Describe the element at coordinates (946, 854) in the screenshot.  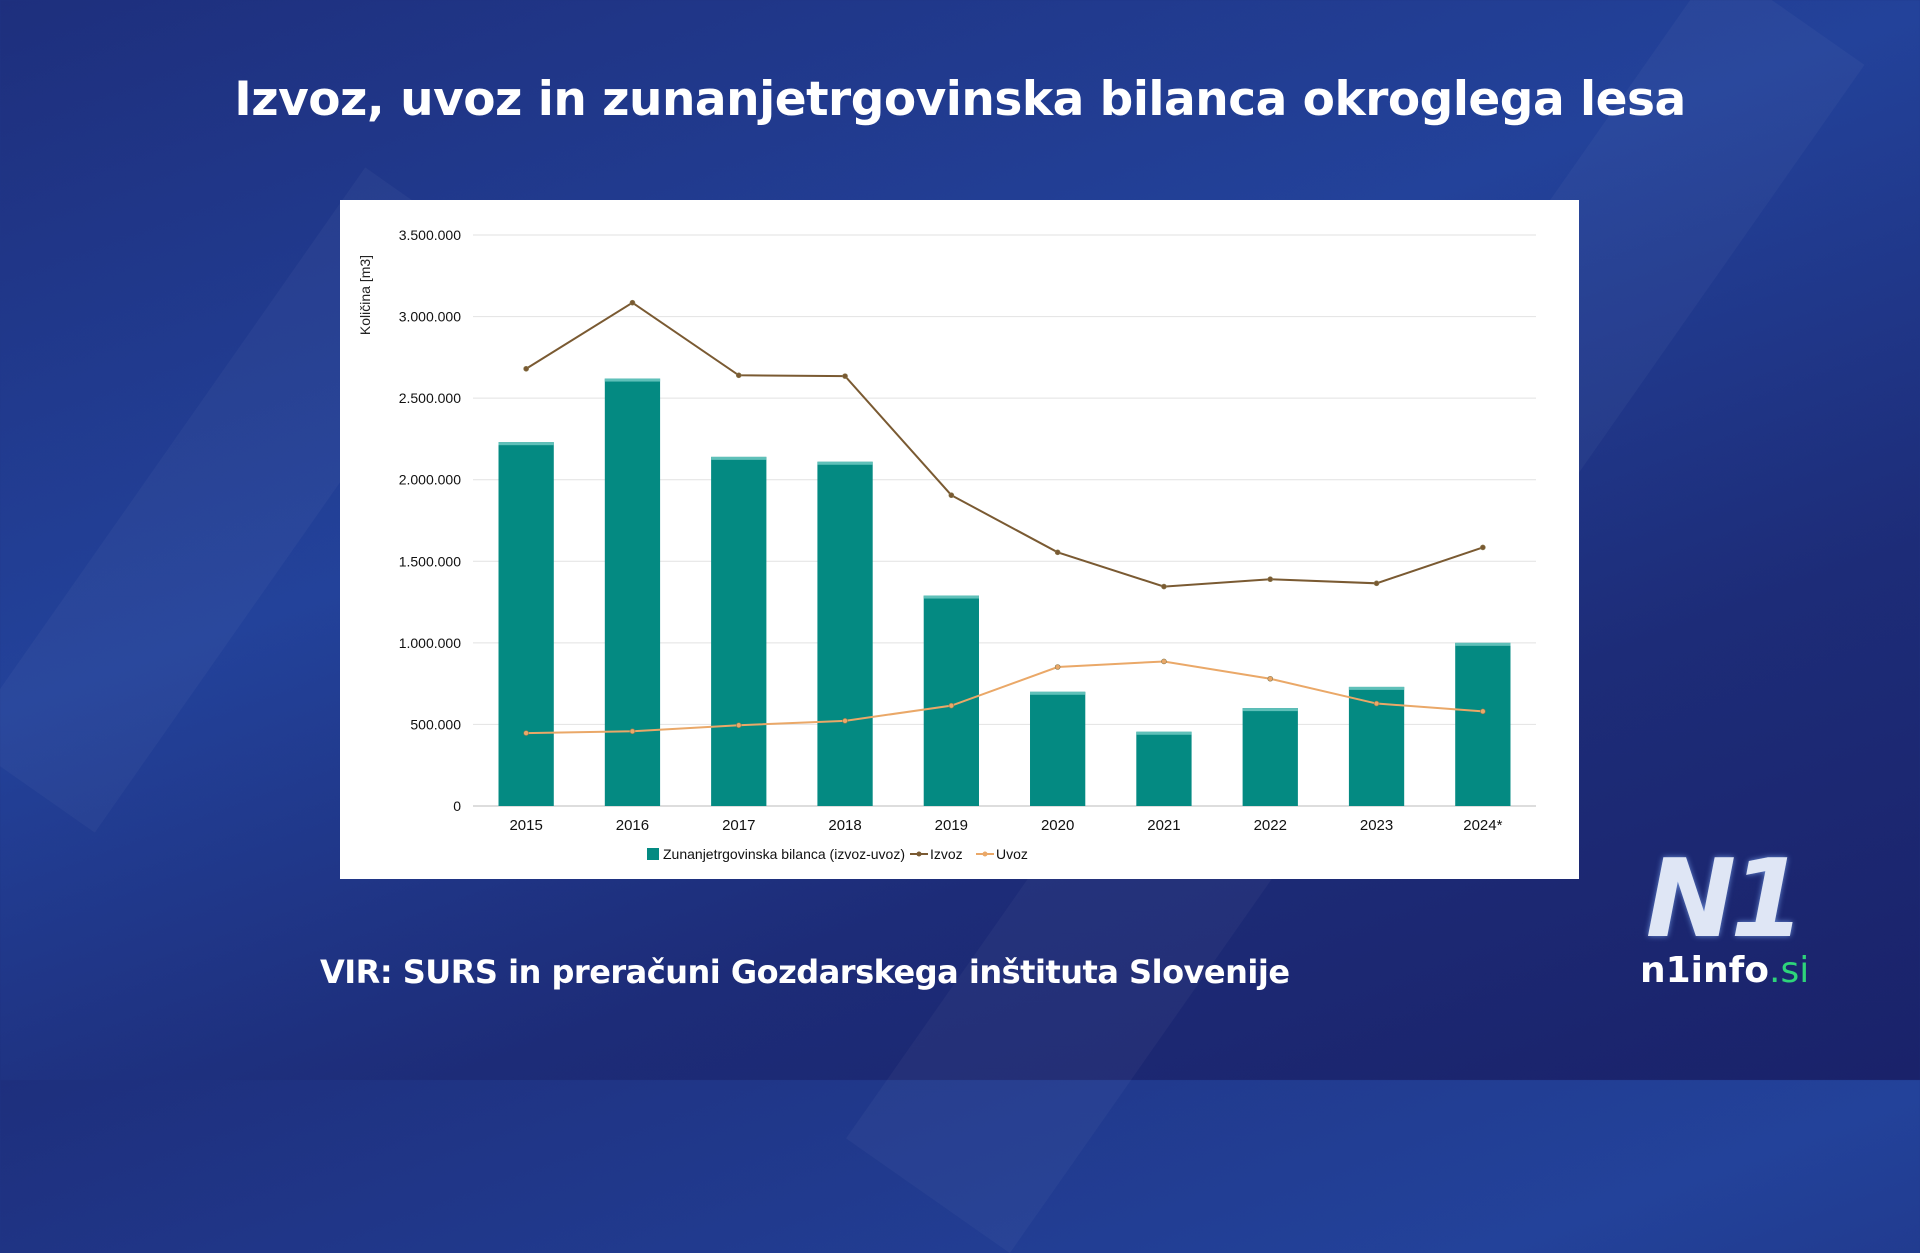
I see `legend-label: Izvoz` at that location.